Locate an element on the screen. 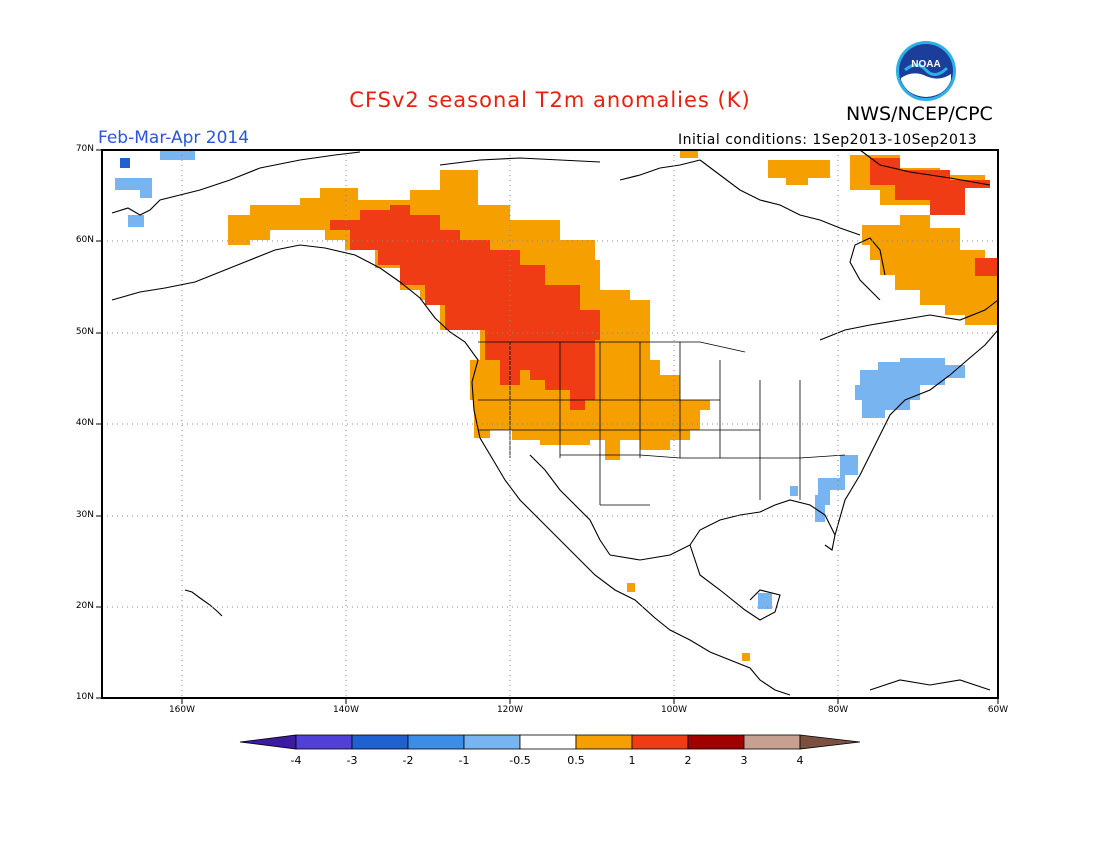 This screenshot has height=850, width=1100. hot-anomaly-core is located at coordinates (465, 307).